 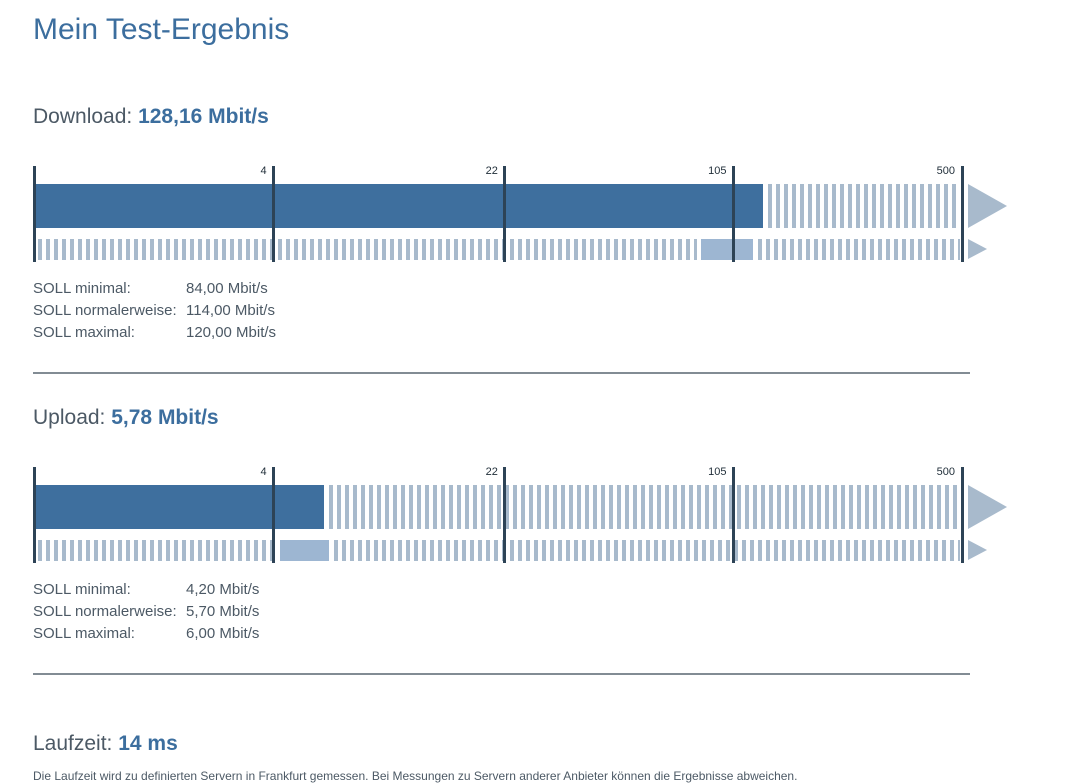 I want to click on soll-row: SOLL maximal: 6,00 Mbit/s, so click(x=551, y=634).